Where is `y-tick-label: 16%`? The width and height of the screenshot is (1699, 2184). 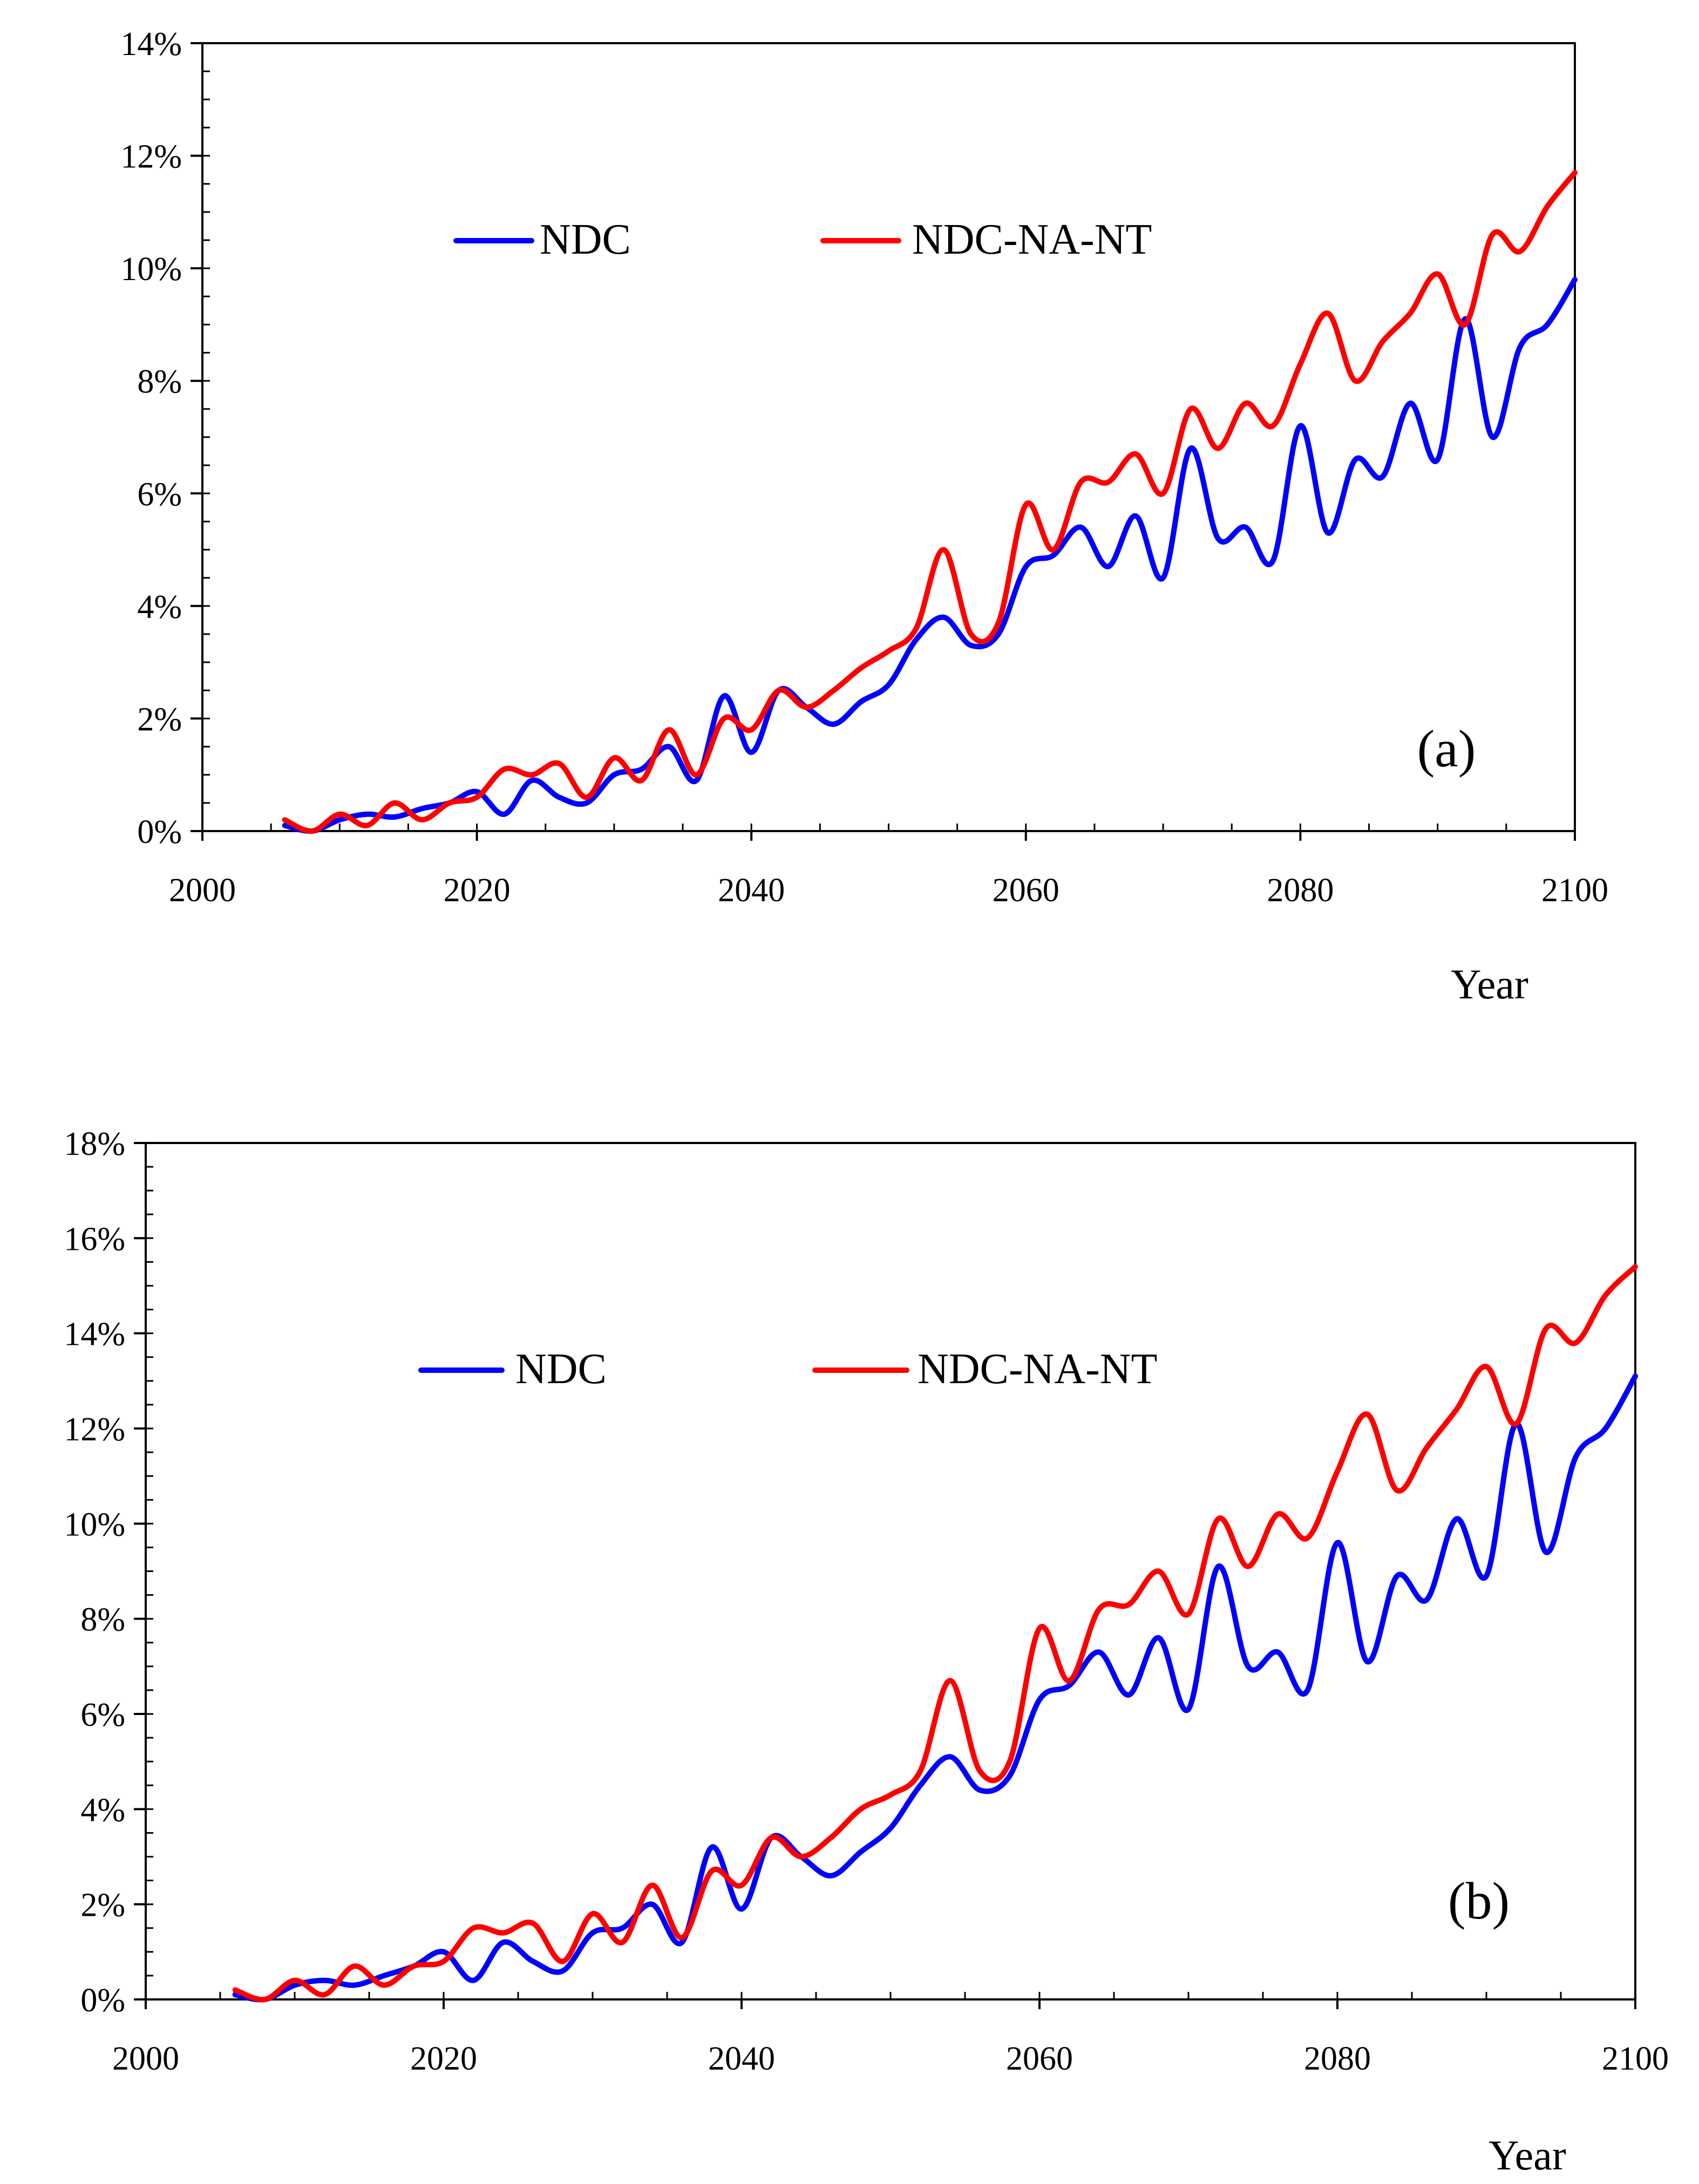
y-tick-label: 16% is located at coordinates (94, 1239).